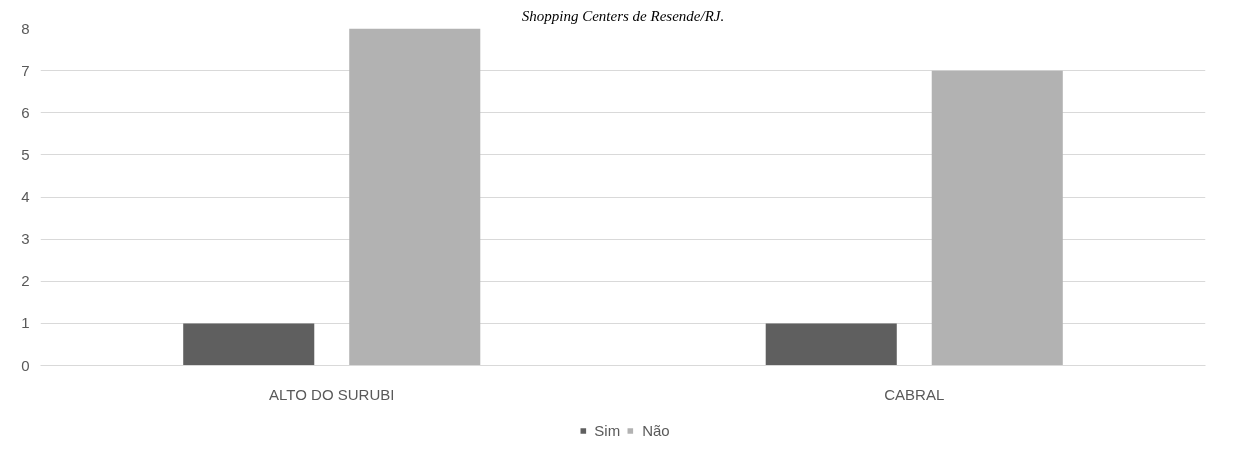  Describe the element at coordinates (25, 323) in the screenshot. I see `y-tick-label: 1` at that location.